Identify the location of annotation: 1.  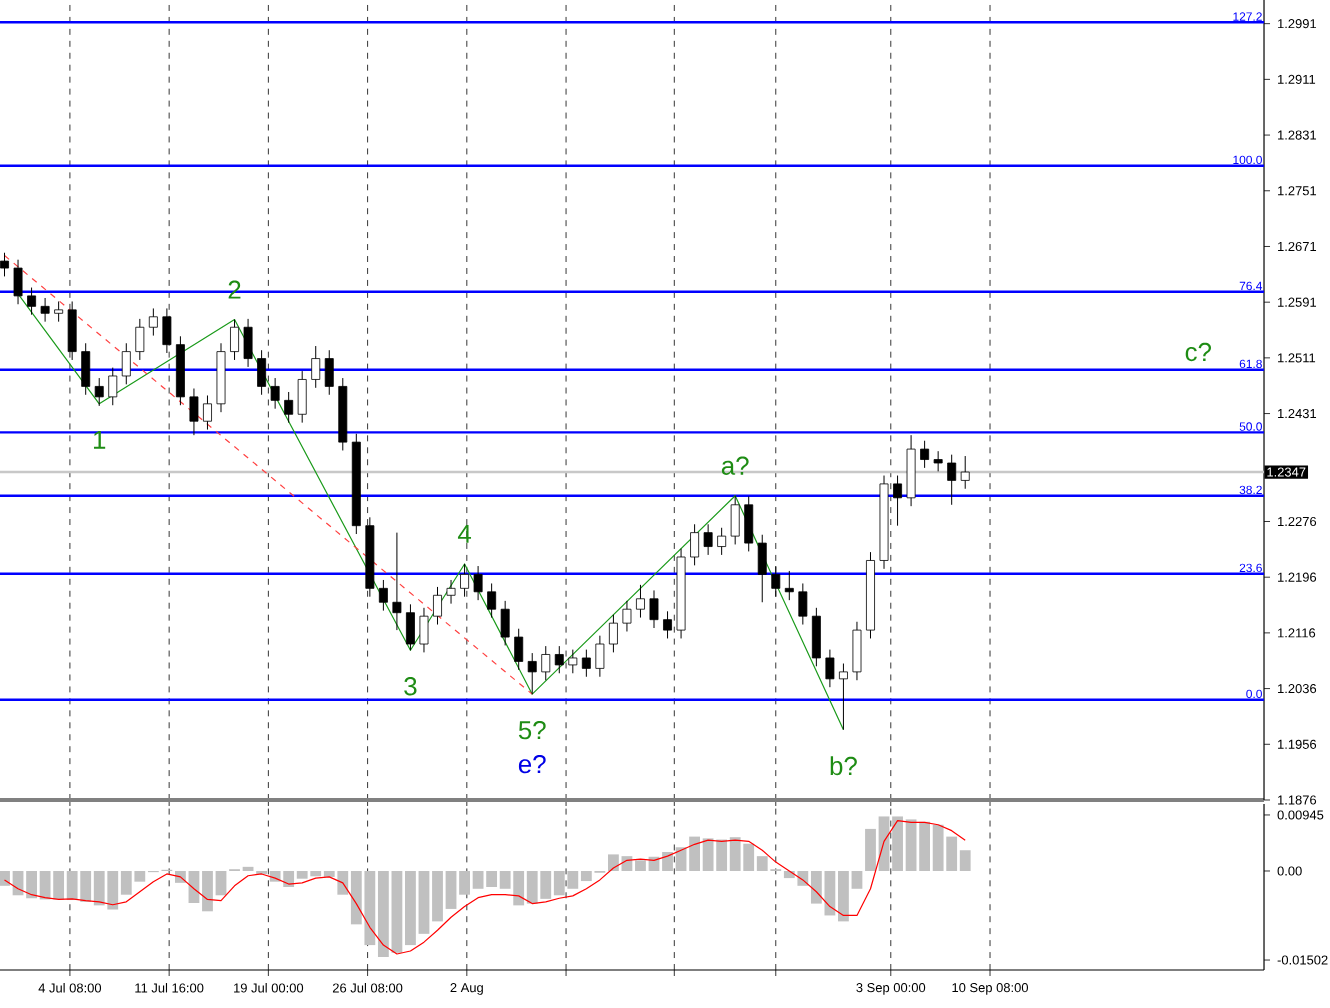
(99, 439).